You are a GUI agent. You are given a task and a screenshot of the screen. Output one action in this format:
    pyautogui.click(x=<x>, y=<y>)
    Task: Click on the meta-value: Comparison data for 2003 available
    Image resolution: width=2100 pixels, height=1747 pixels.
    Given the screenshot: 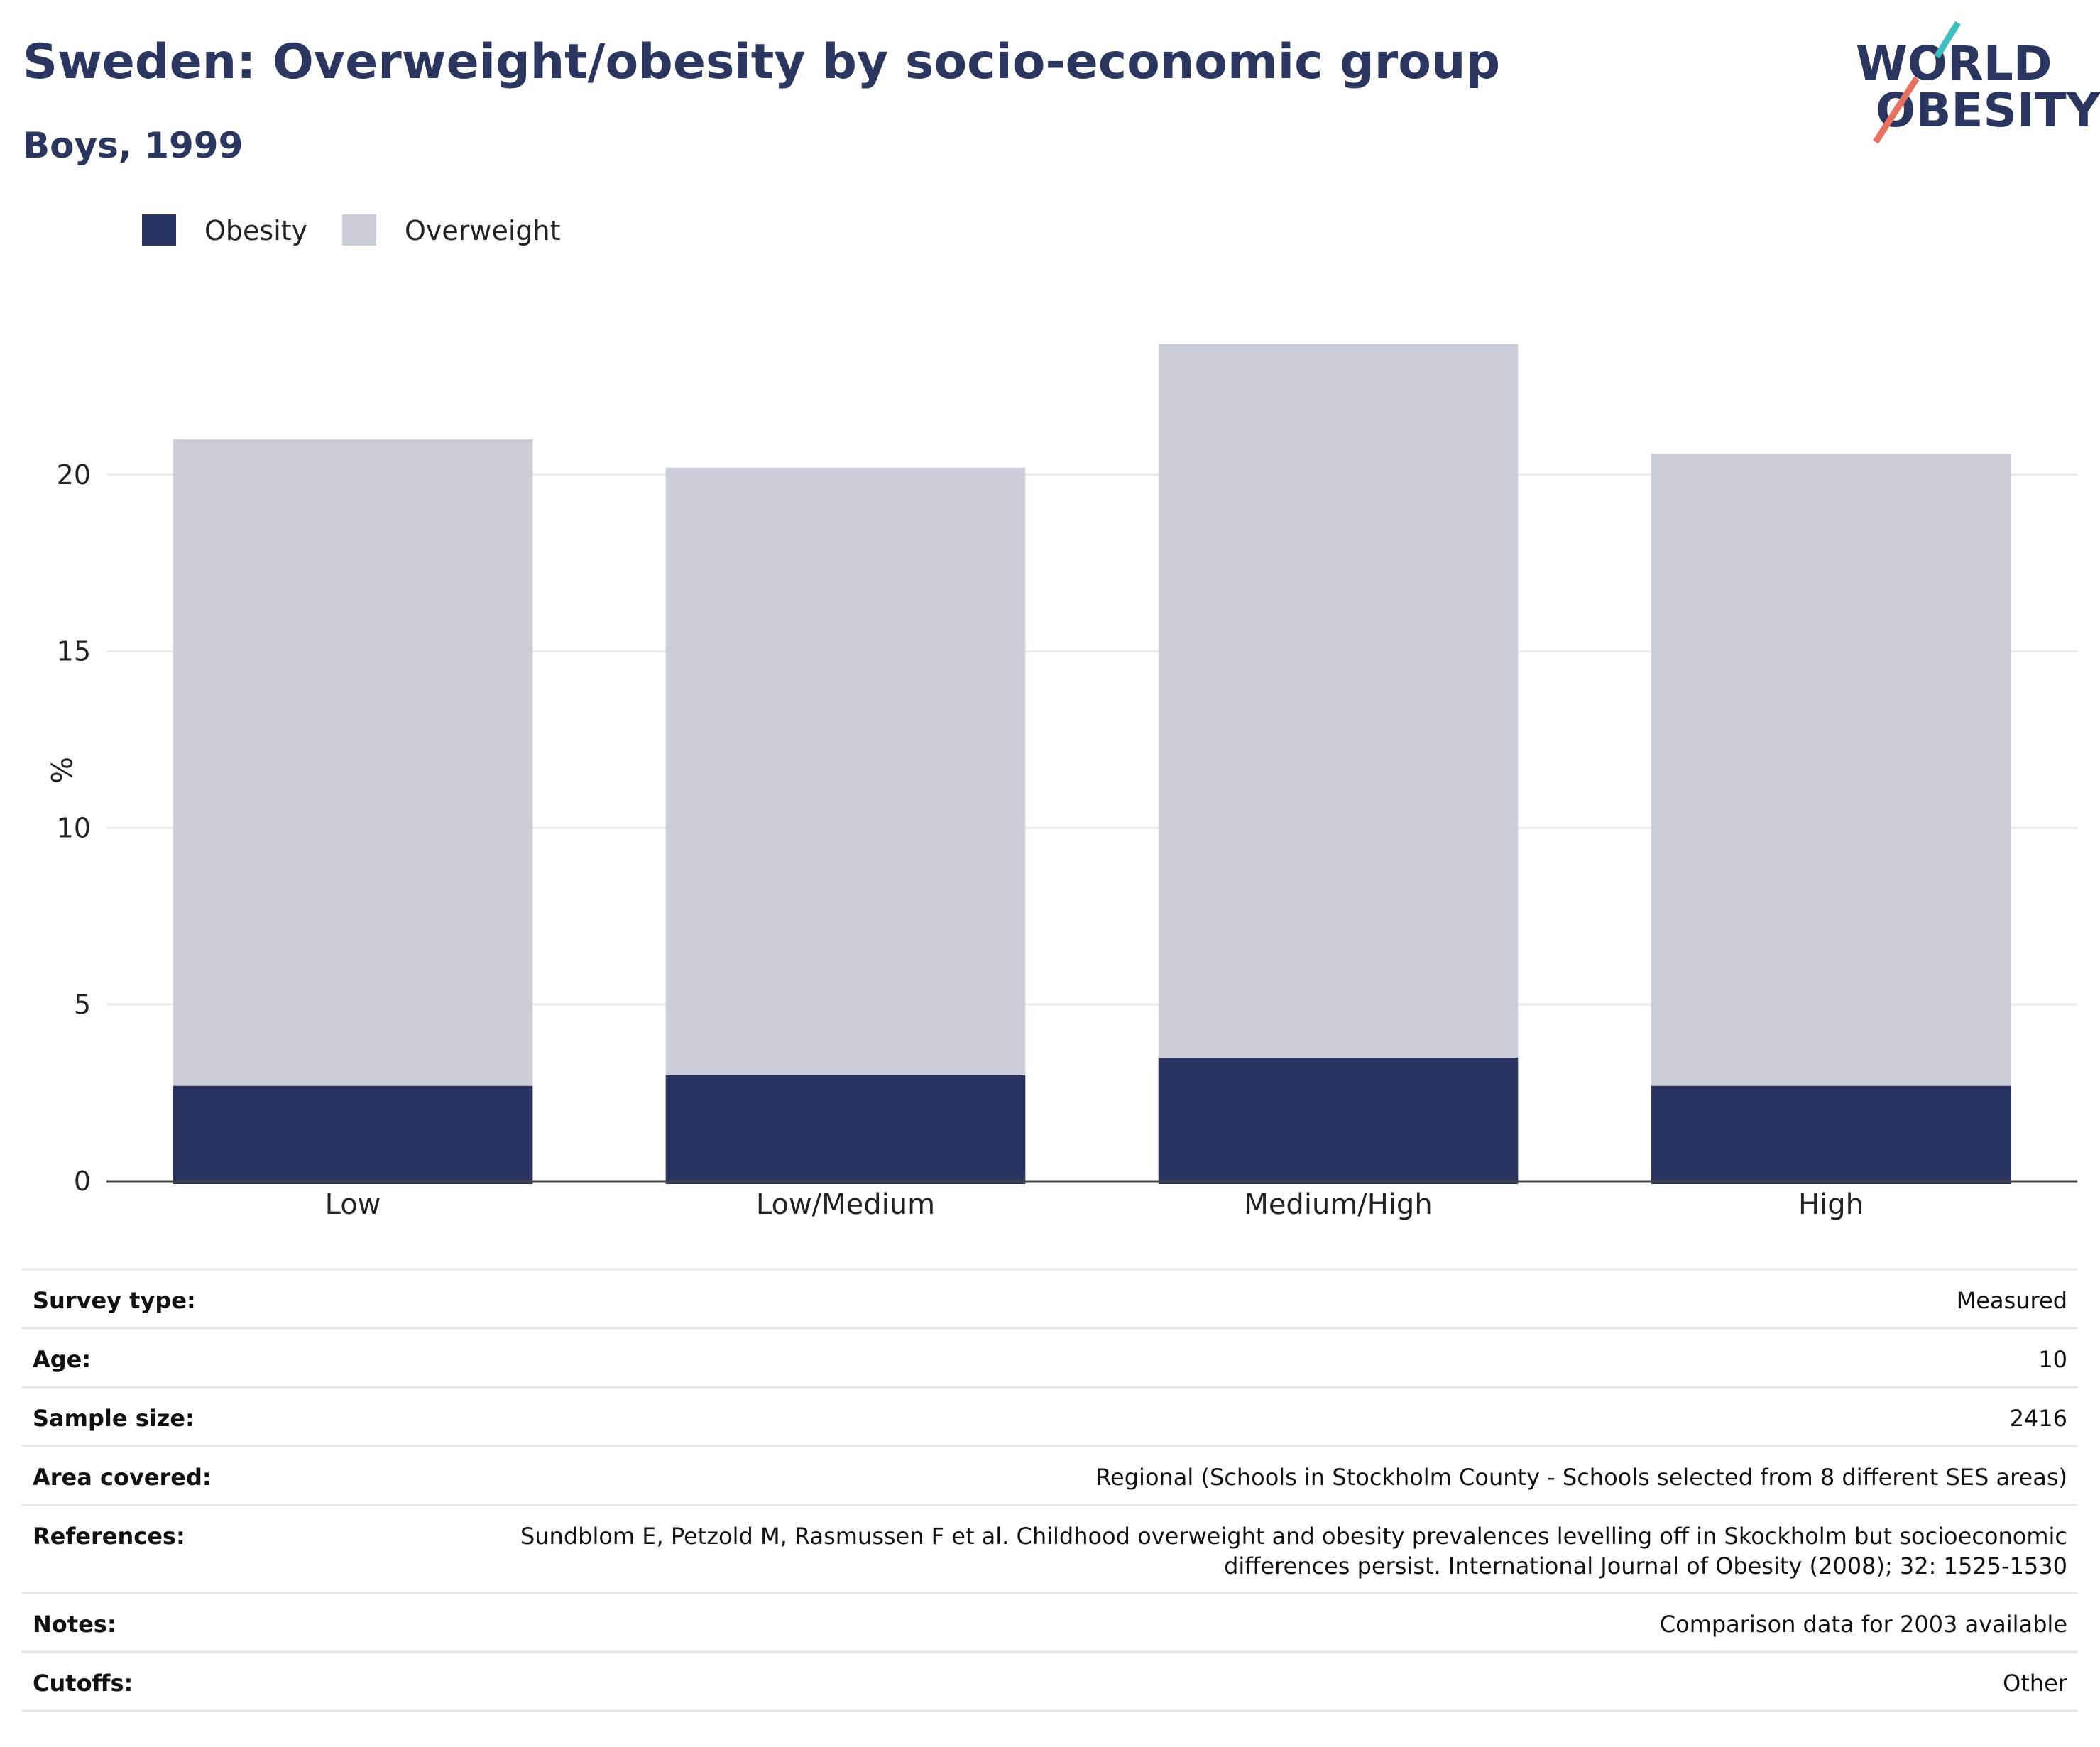 What is the action you would take?
    pyautogui.click(x=1863, y=1624)
    